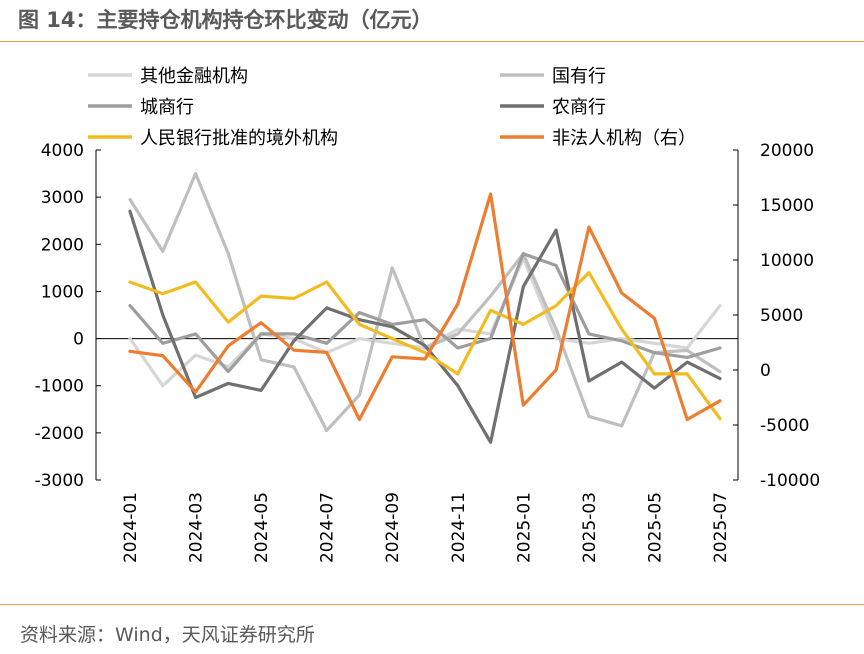 The width and height of the screenshot is (864, 654). Describe the element at coordinates (62, 292) in the screenshot. I see `left-axis-tick-label: 1000` at that location.